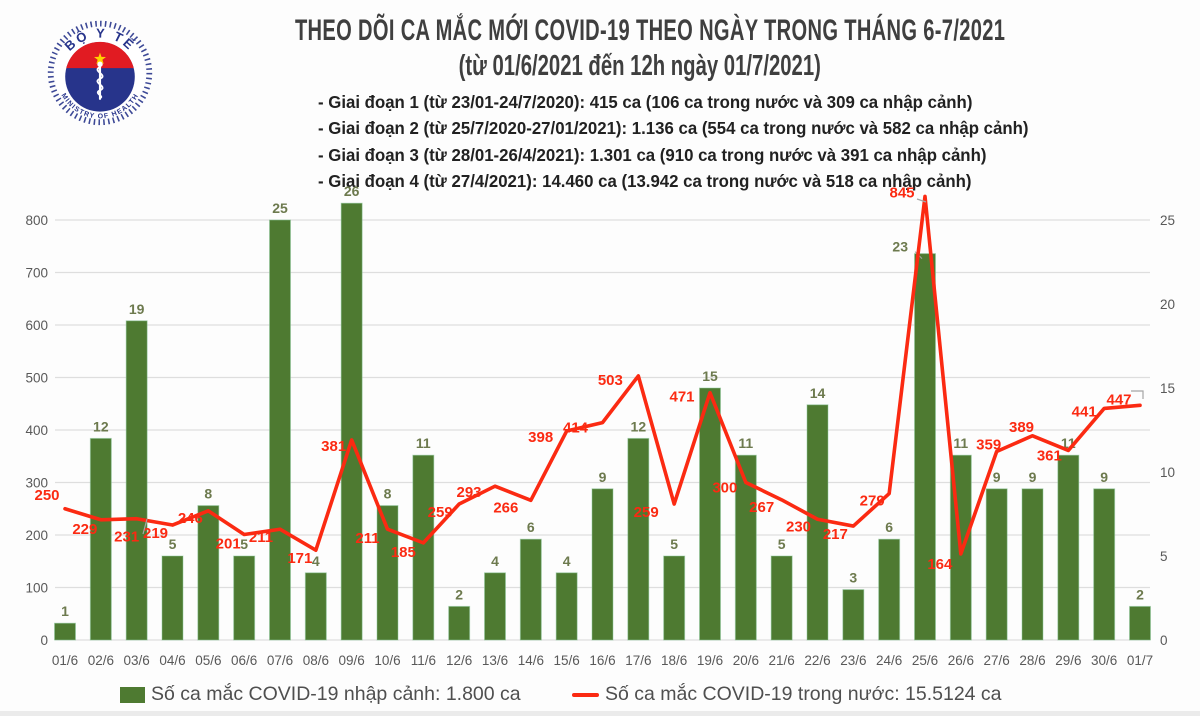 The height and width of the screenshot is (716, 1200). I want to click on x-tick-09/6: 09/6, so click(352, 660).